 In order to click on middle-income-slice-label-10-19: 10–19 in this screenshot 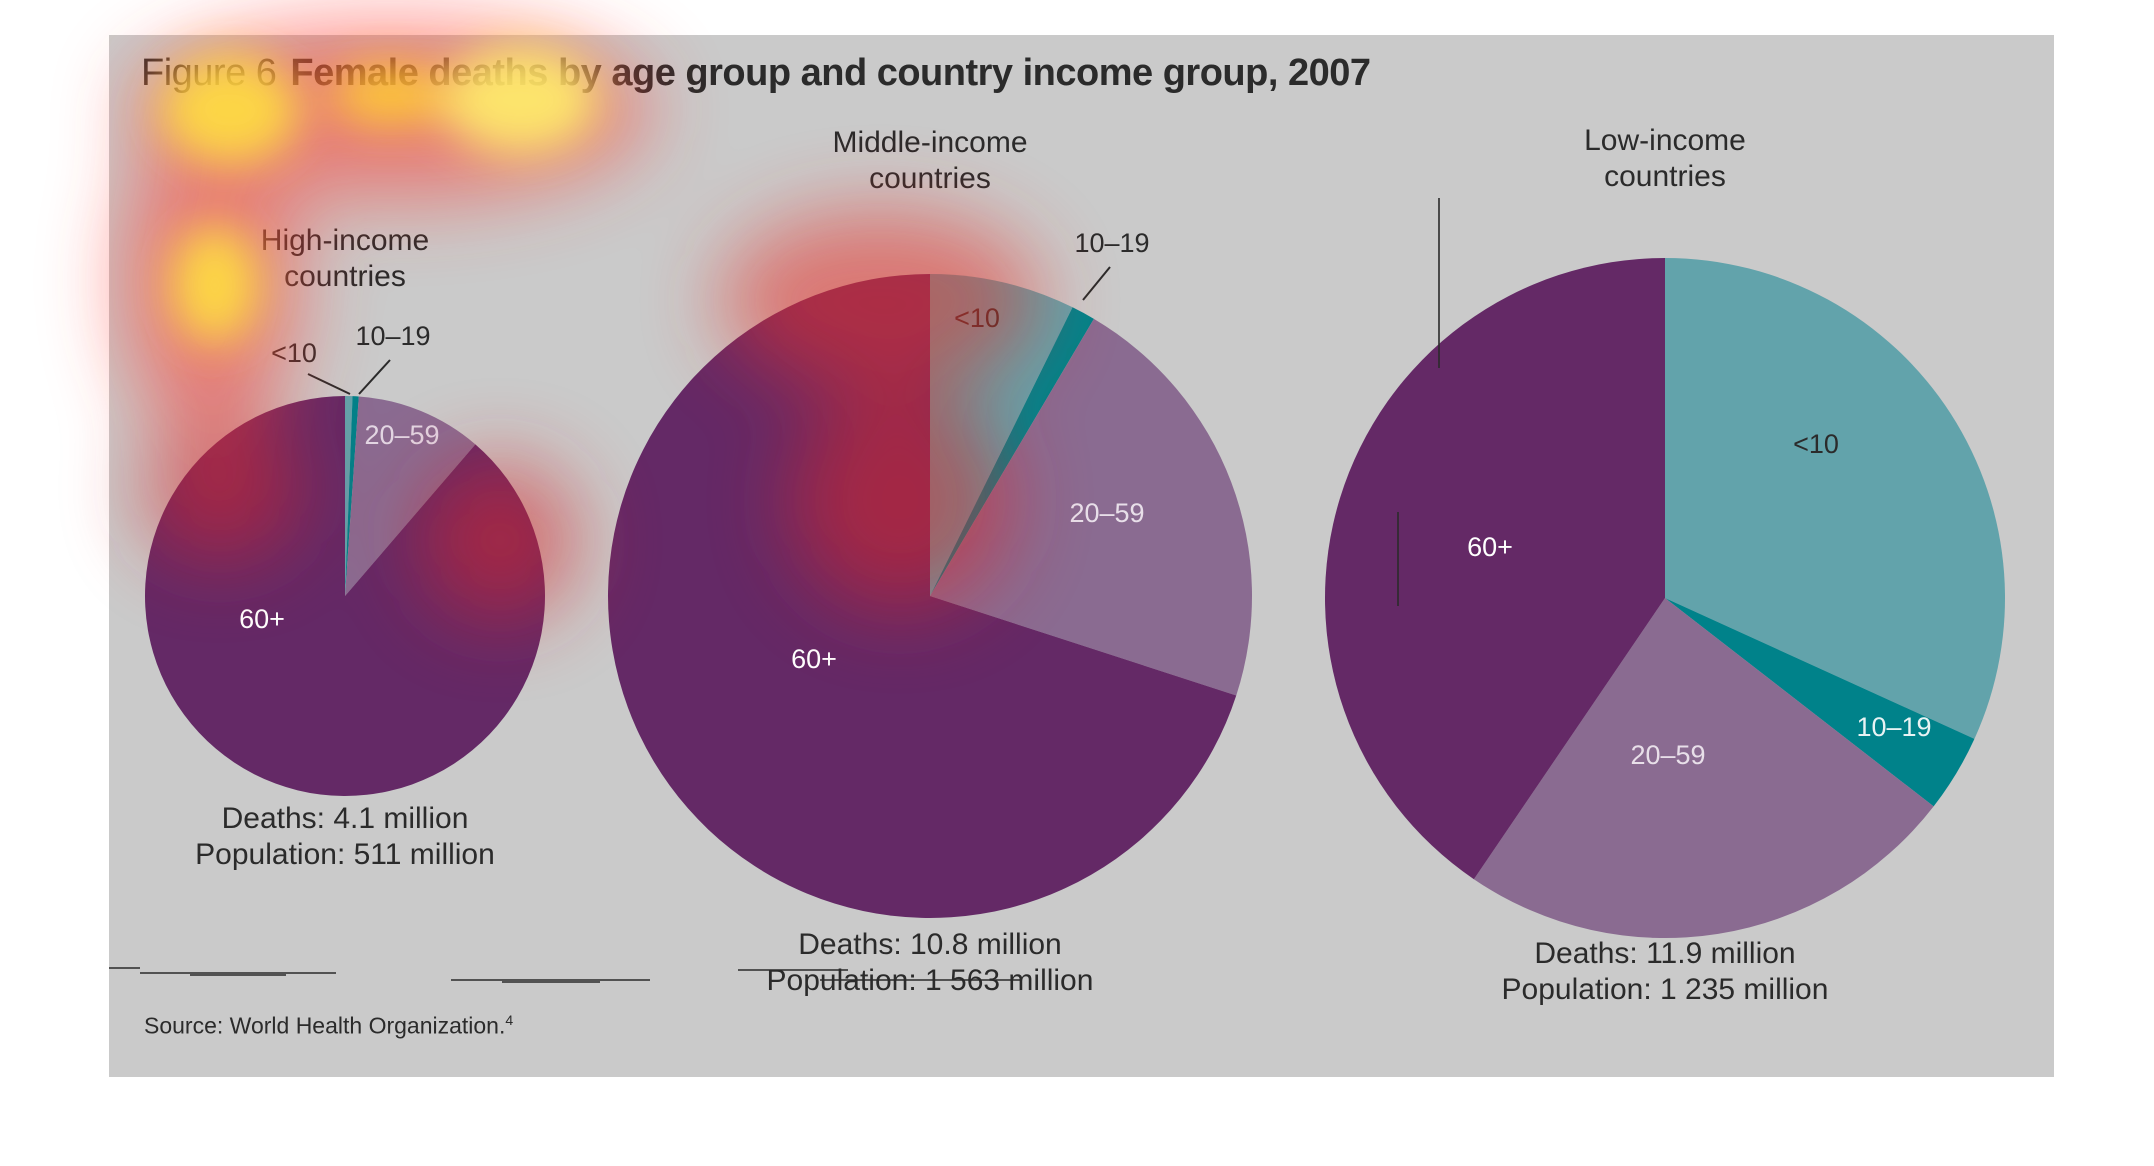, I will do `click(1111, 243)`.